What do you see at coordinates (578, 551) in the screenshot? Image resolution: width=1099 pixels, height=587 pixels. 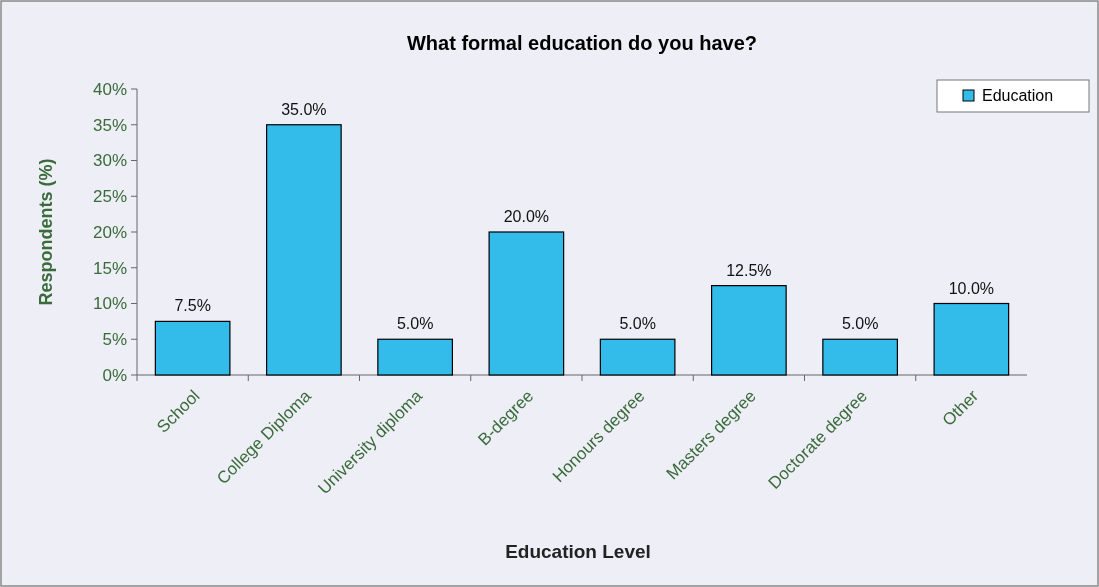 I see `x-axis-title: Education Level` at bounding box center [578, 551].